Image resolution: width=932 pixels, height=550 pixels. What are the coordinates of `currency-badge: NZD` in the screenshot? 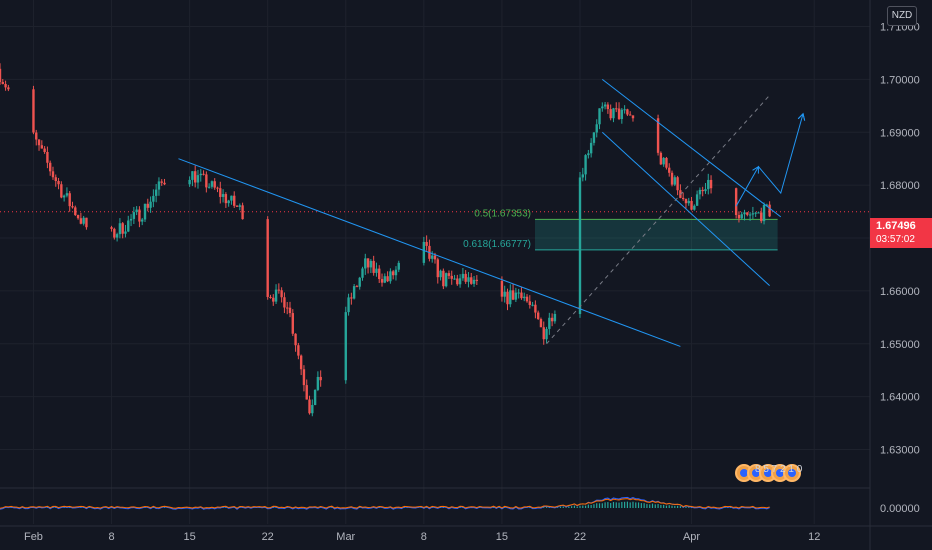 It's located at (902, 16).